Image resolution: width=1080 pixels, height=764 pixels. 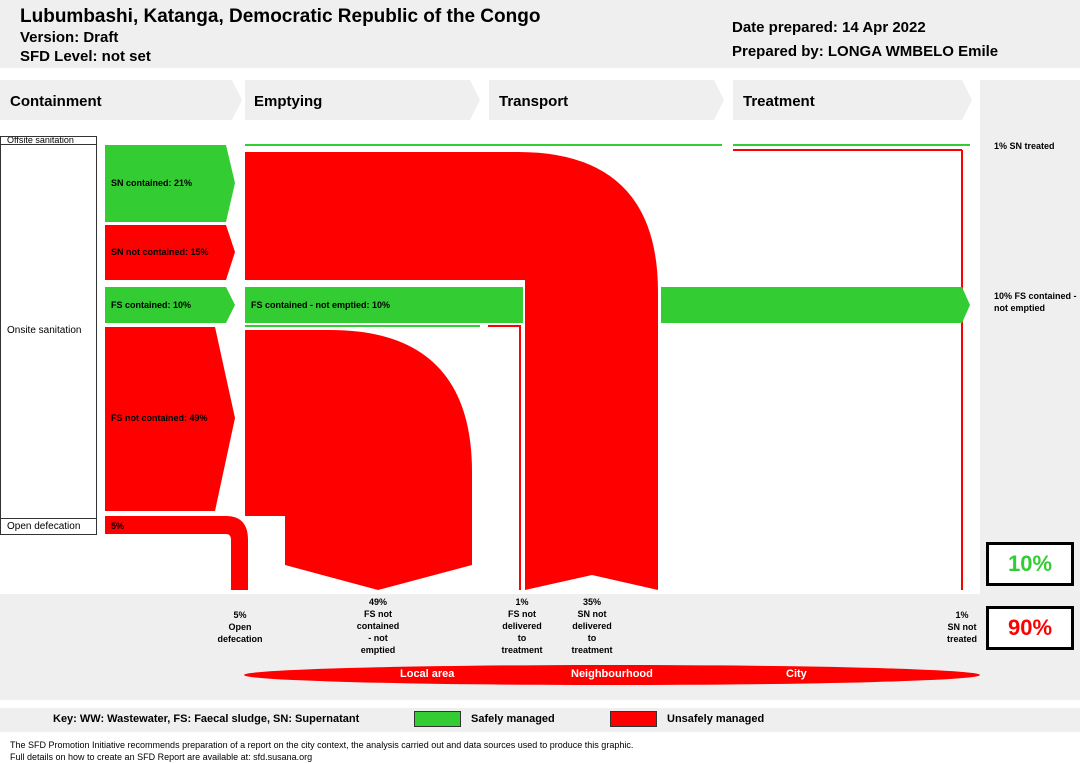 What do you see at coordinates (1030, 628) in the screenshot?
I see `unsafely-managed-total: 90%` at bounding box center [1030, 628].